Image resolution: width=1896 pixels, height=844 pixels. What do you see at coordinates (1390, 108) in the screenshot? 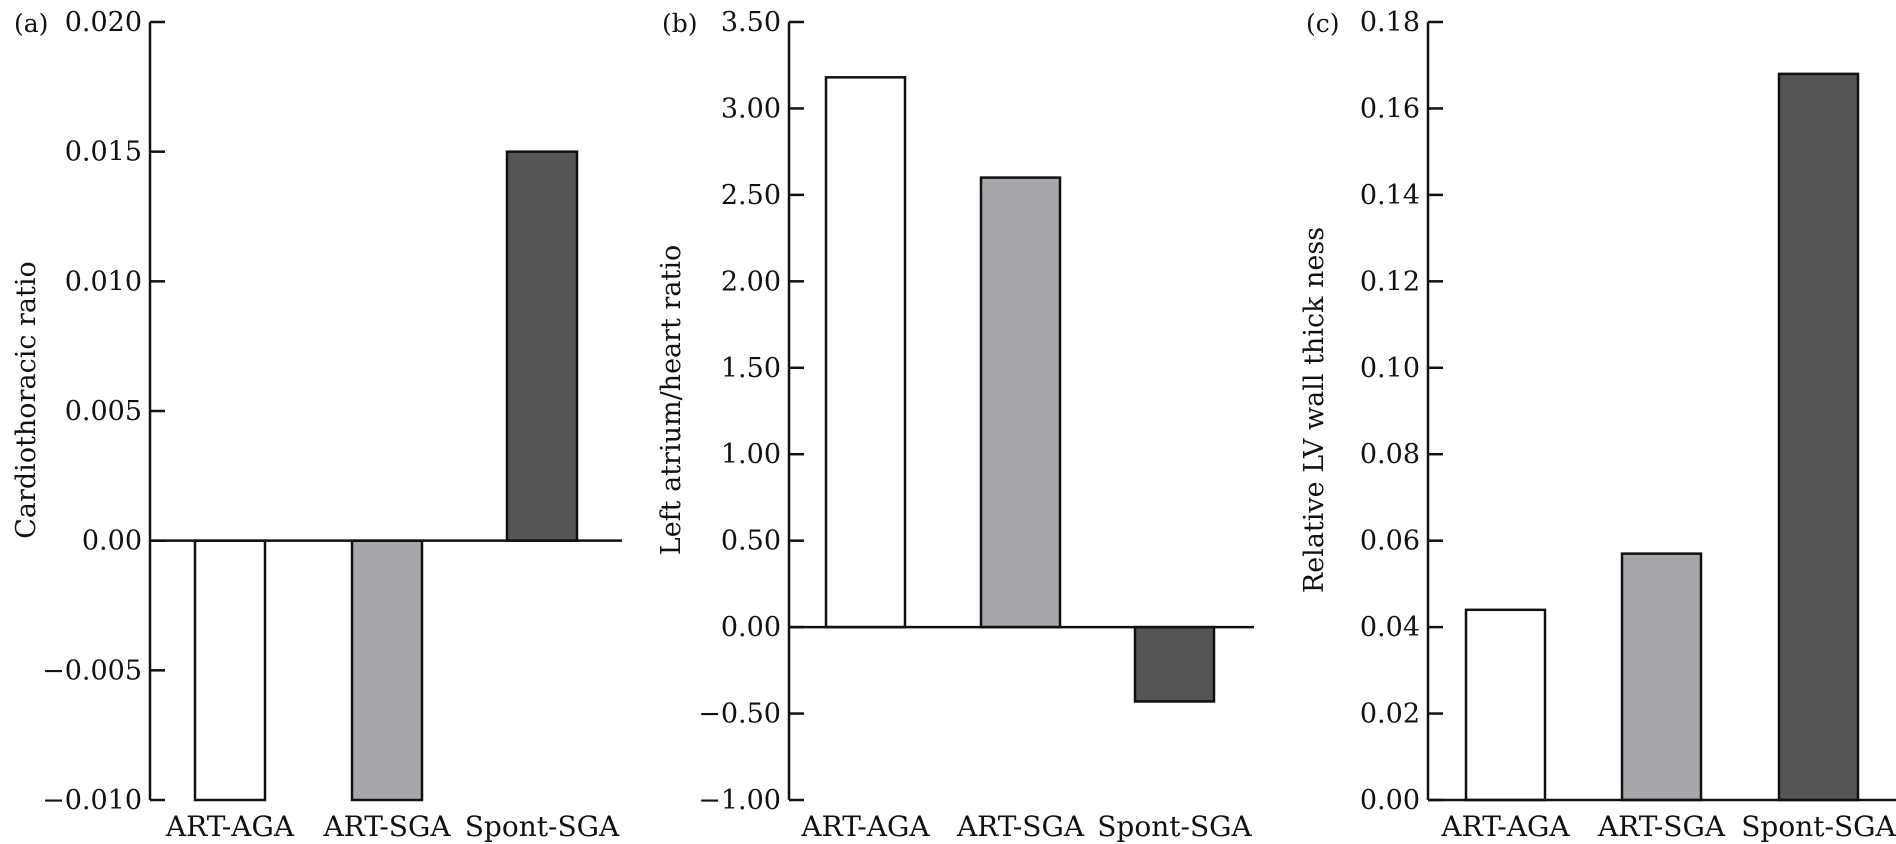
I see `y-tick-label: 0.16` at bounding box center [1390, 108].